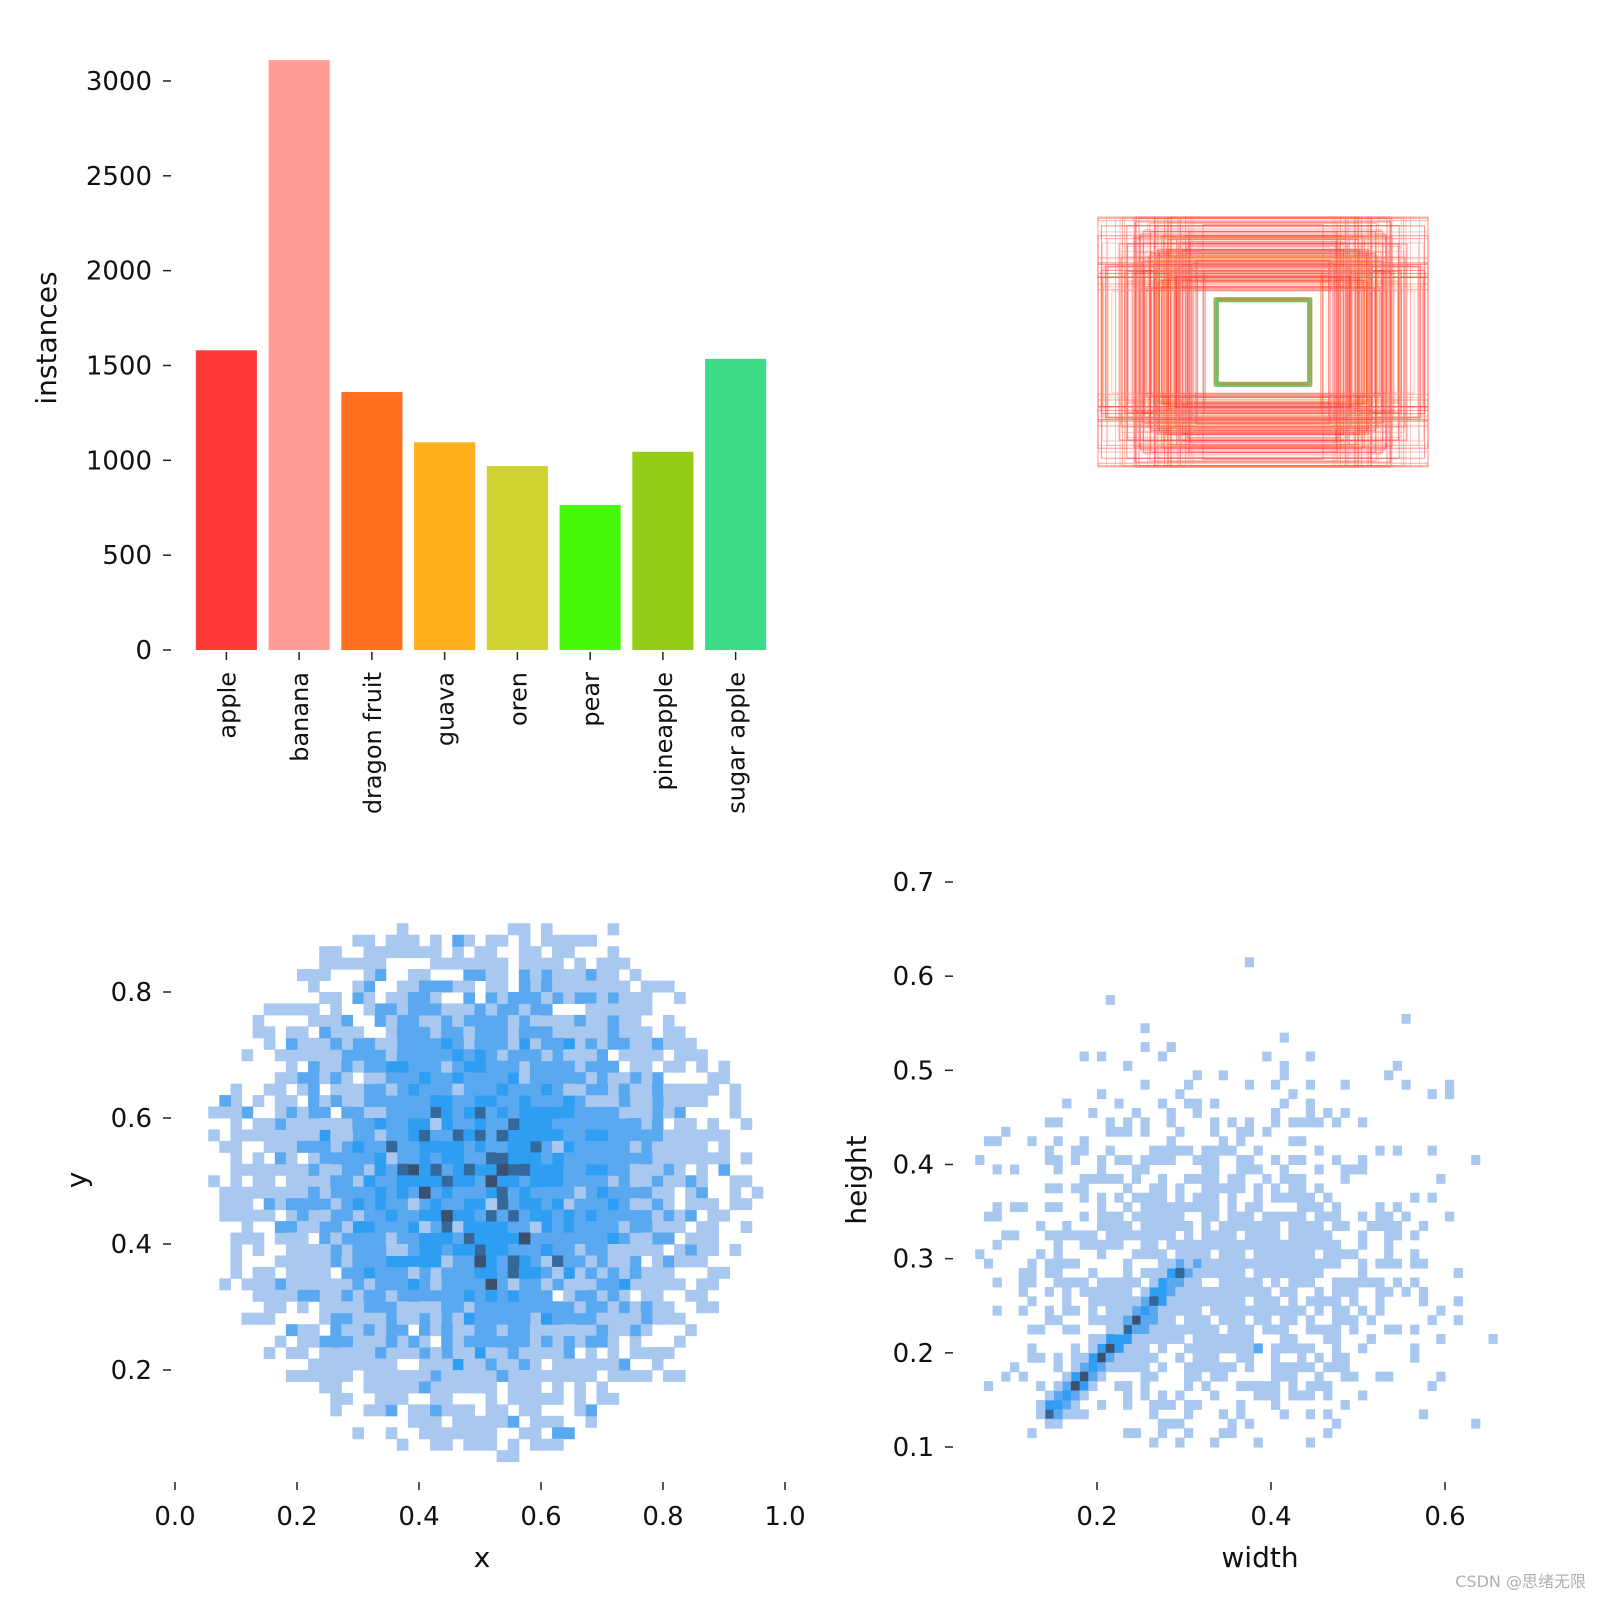 This screenshot has width=1600, height=1600. I want to click on xy-y-tick-label: 0.8, so click(131, 993).